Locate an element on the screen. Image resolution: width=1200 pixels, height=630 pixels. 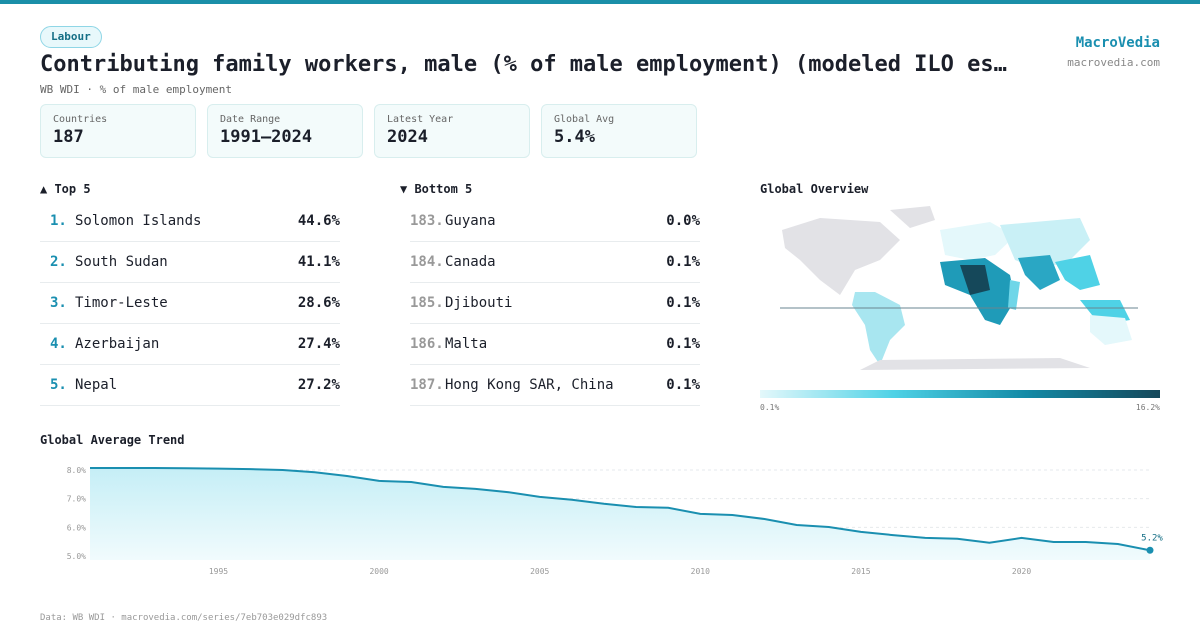
country-value: 44.6% is located at coordinates (318, 221).